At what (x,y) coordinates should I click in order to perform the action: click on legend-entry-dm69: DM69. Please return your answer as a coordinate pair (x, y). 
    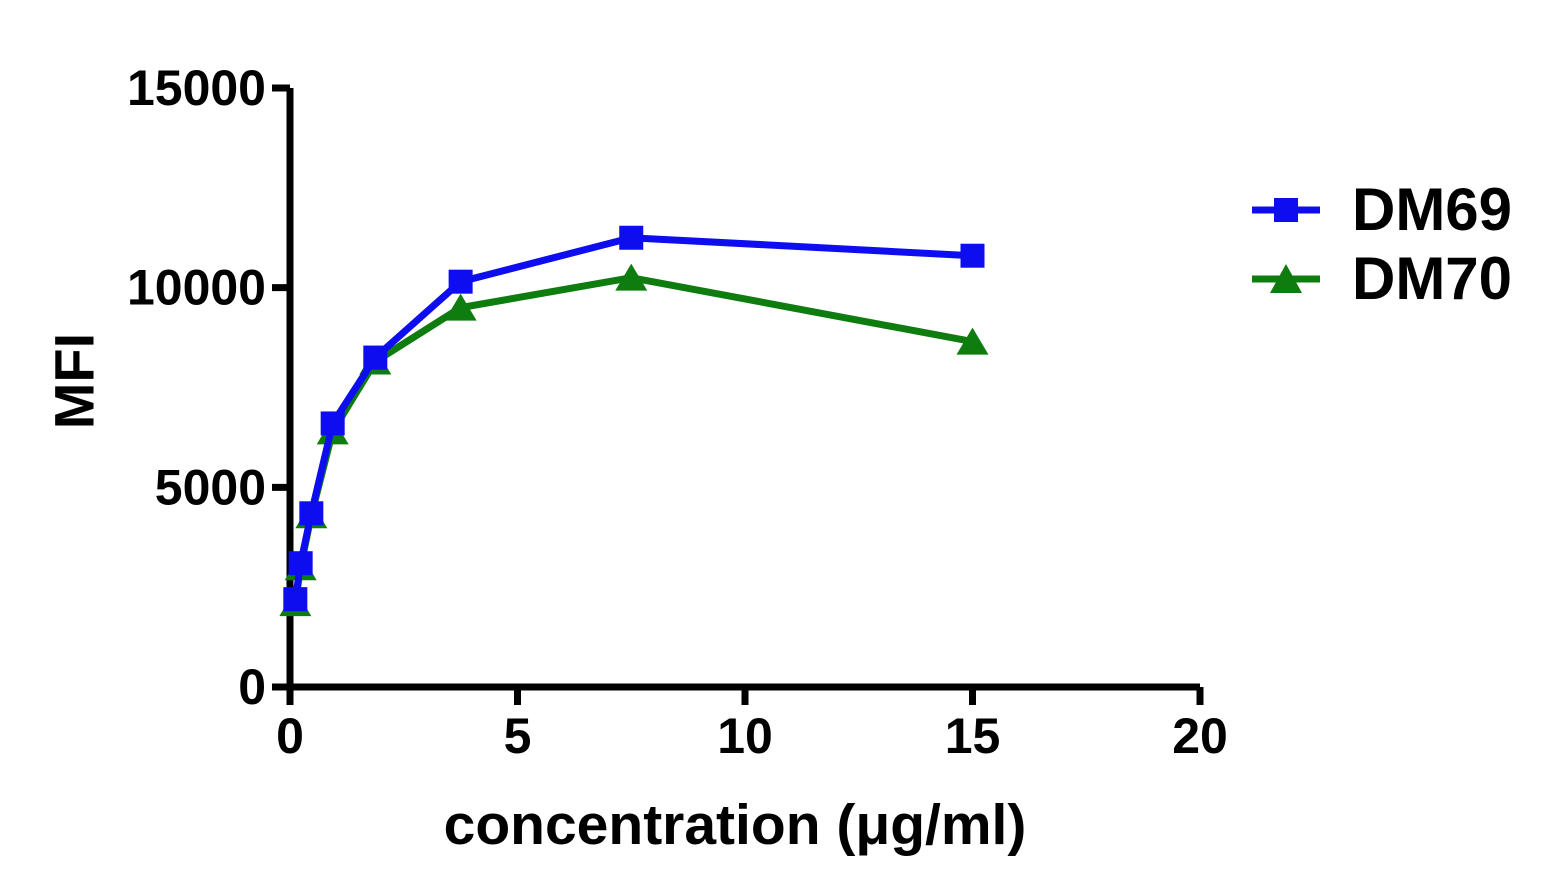
    Looking at the image, I should click on (1382, 209).